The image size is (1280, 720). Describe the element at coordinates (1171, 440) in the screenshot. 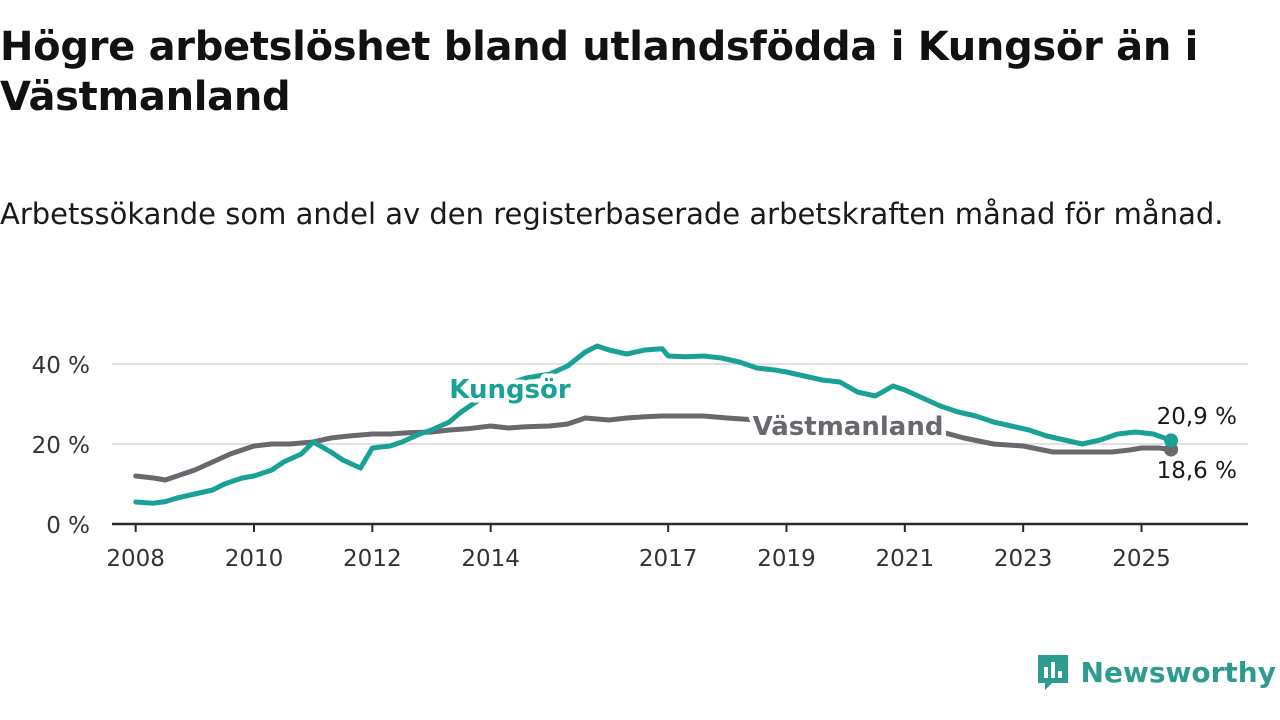

I see `series-end-point` at that location.